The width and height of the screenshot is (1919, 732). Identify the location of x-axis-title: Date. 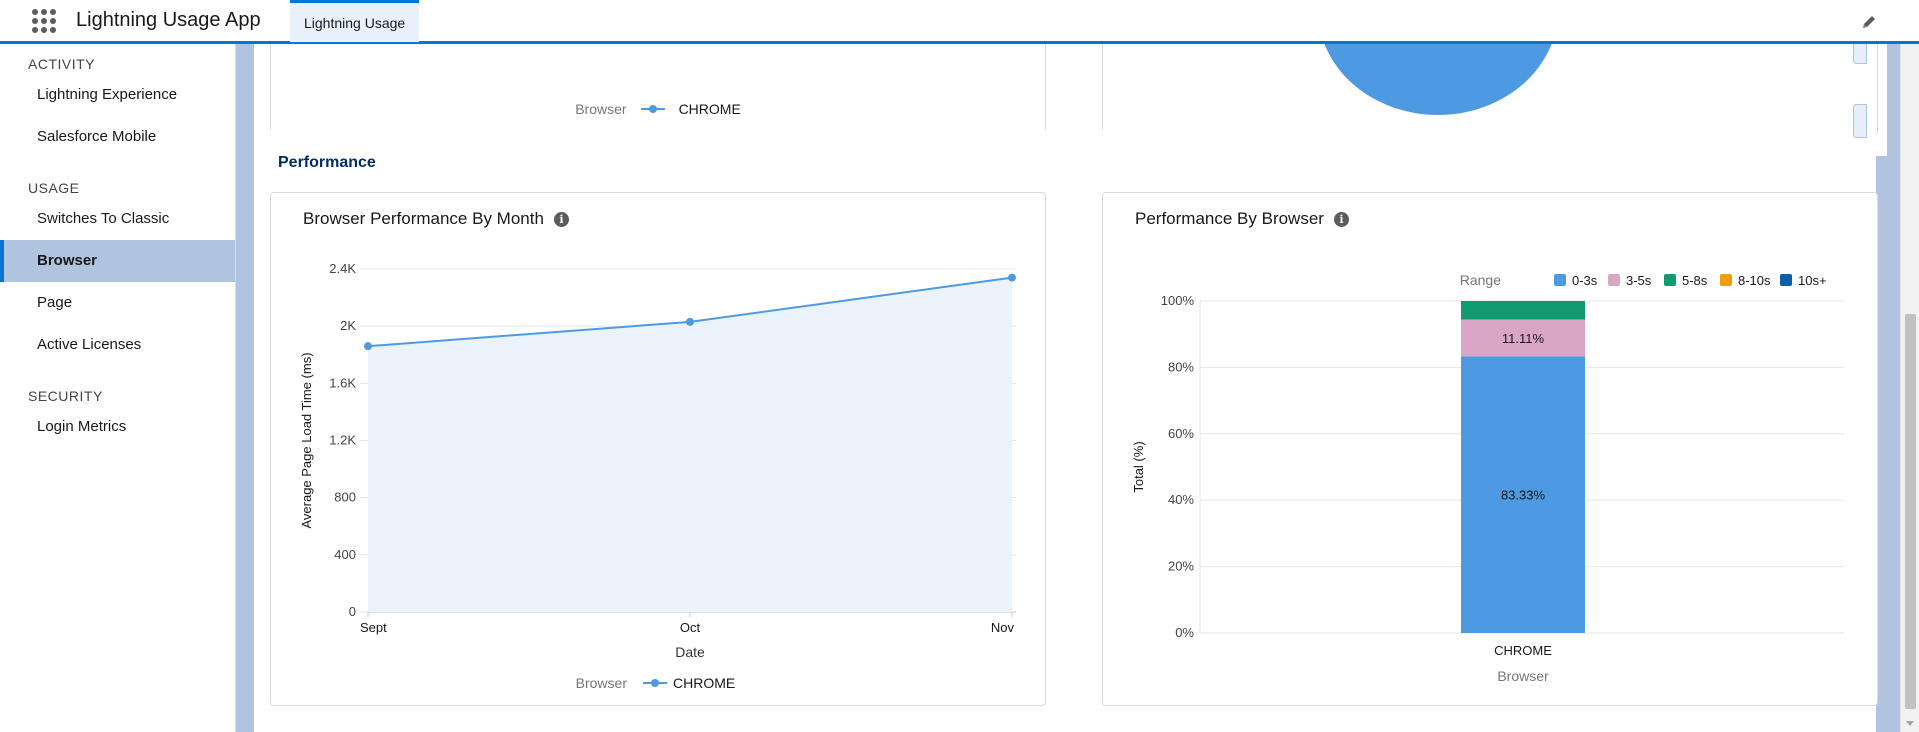
(690, 652).